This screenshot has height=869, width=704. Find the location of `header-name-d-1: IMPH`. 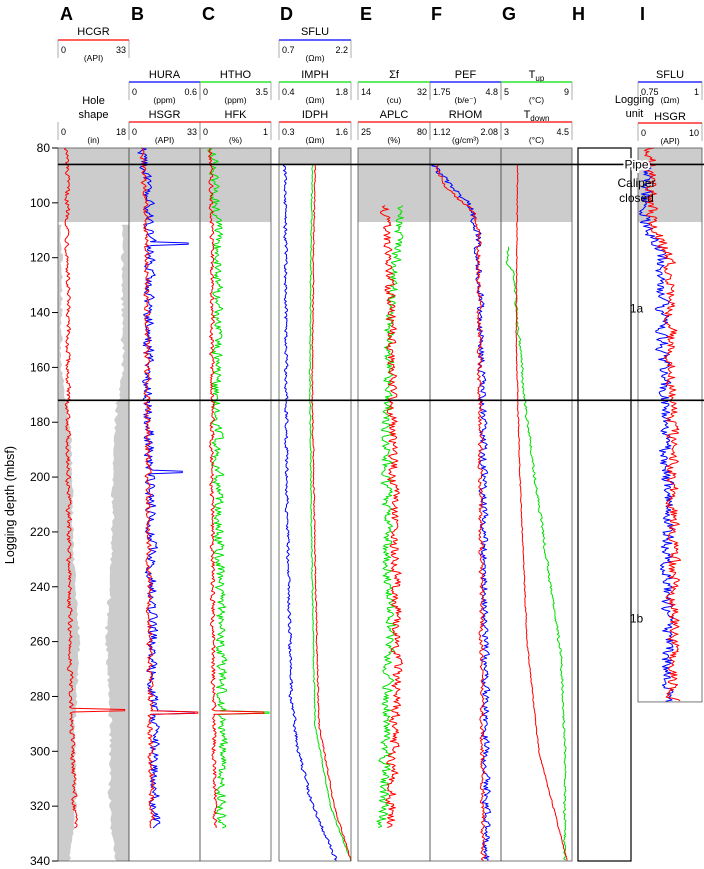

header-name-d-1: IMPH is located at coordinates (315, 75).